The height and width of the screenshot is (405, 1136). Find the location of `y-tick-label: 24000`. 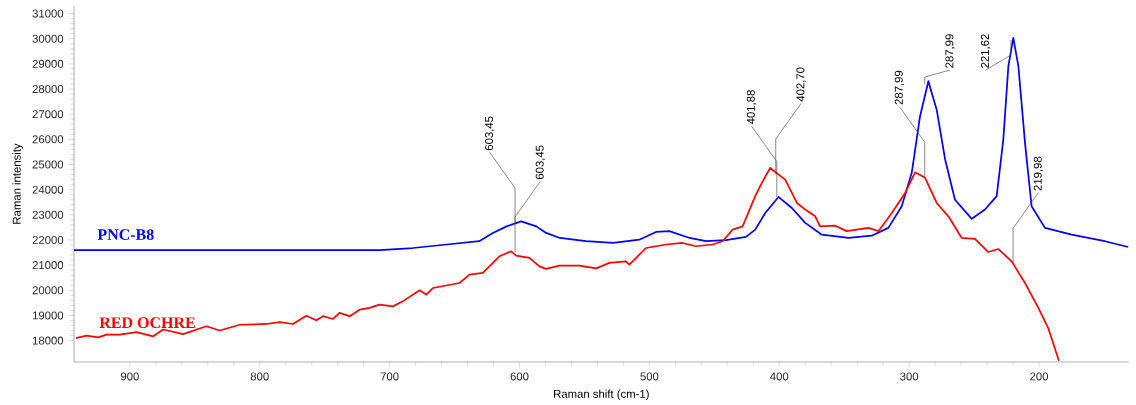

y-tick-label: 24000 is located at coordinates (48, 189).